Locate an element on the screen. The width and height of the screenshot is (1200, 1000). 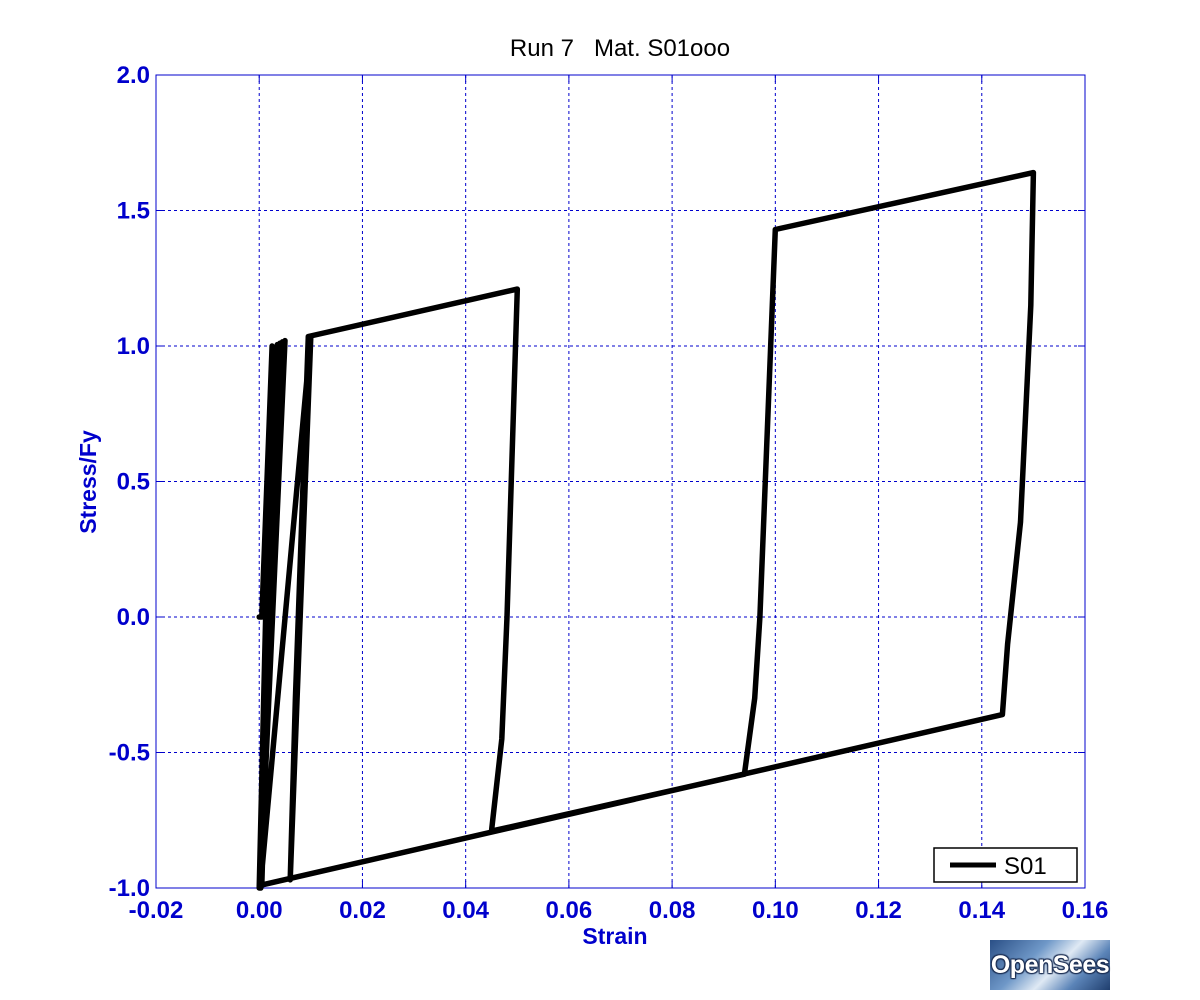
x-tick-label: 0.00 is located at coordinates (259, 910).